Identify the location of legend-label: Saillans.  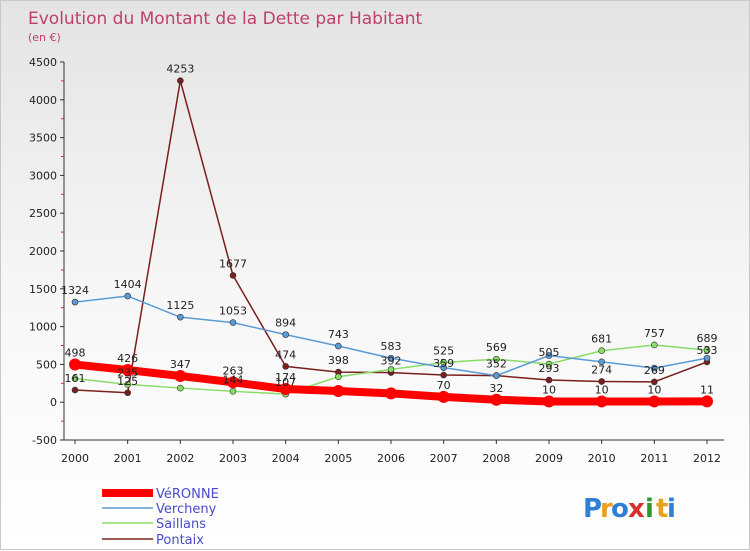
(181, 524).